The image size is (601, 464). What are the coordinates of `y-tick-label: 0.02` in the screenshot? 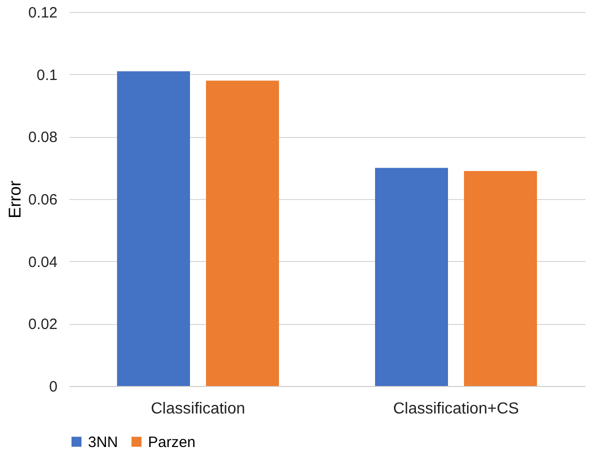 It's located at (43, 325).